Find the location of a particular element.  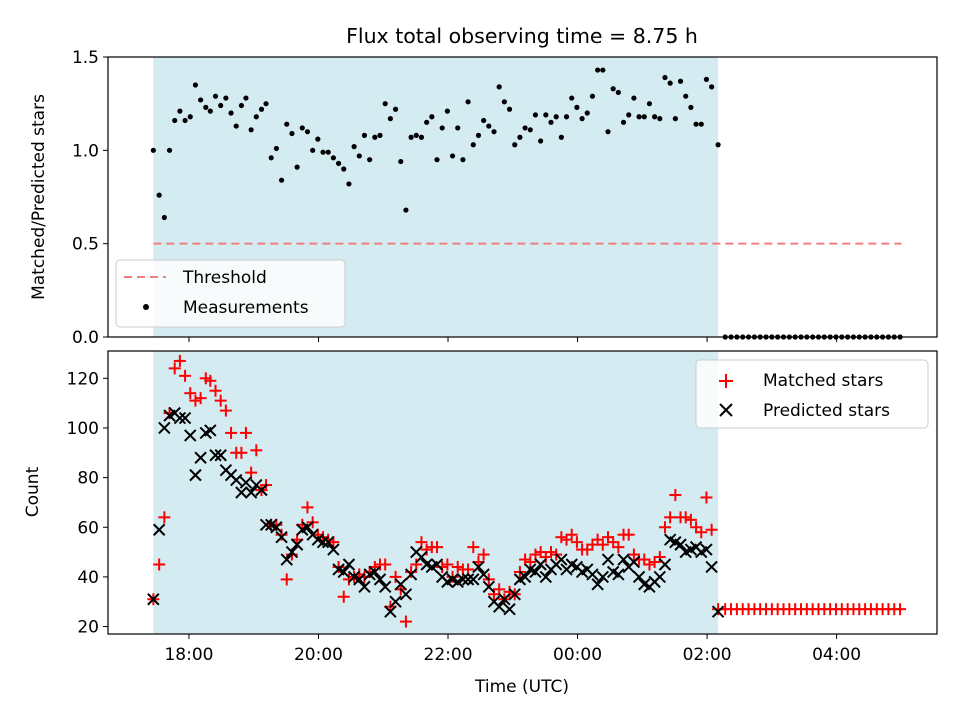

x-tick-label: 04:00 is located at coordinates (836, 655).